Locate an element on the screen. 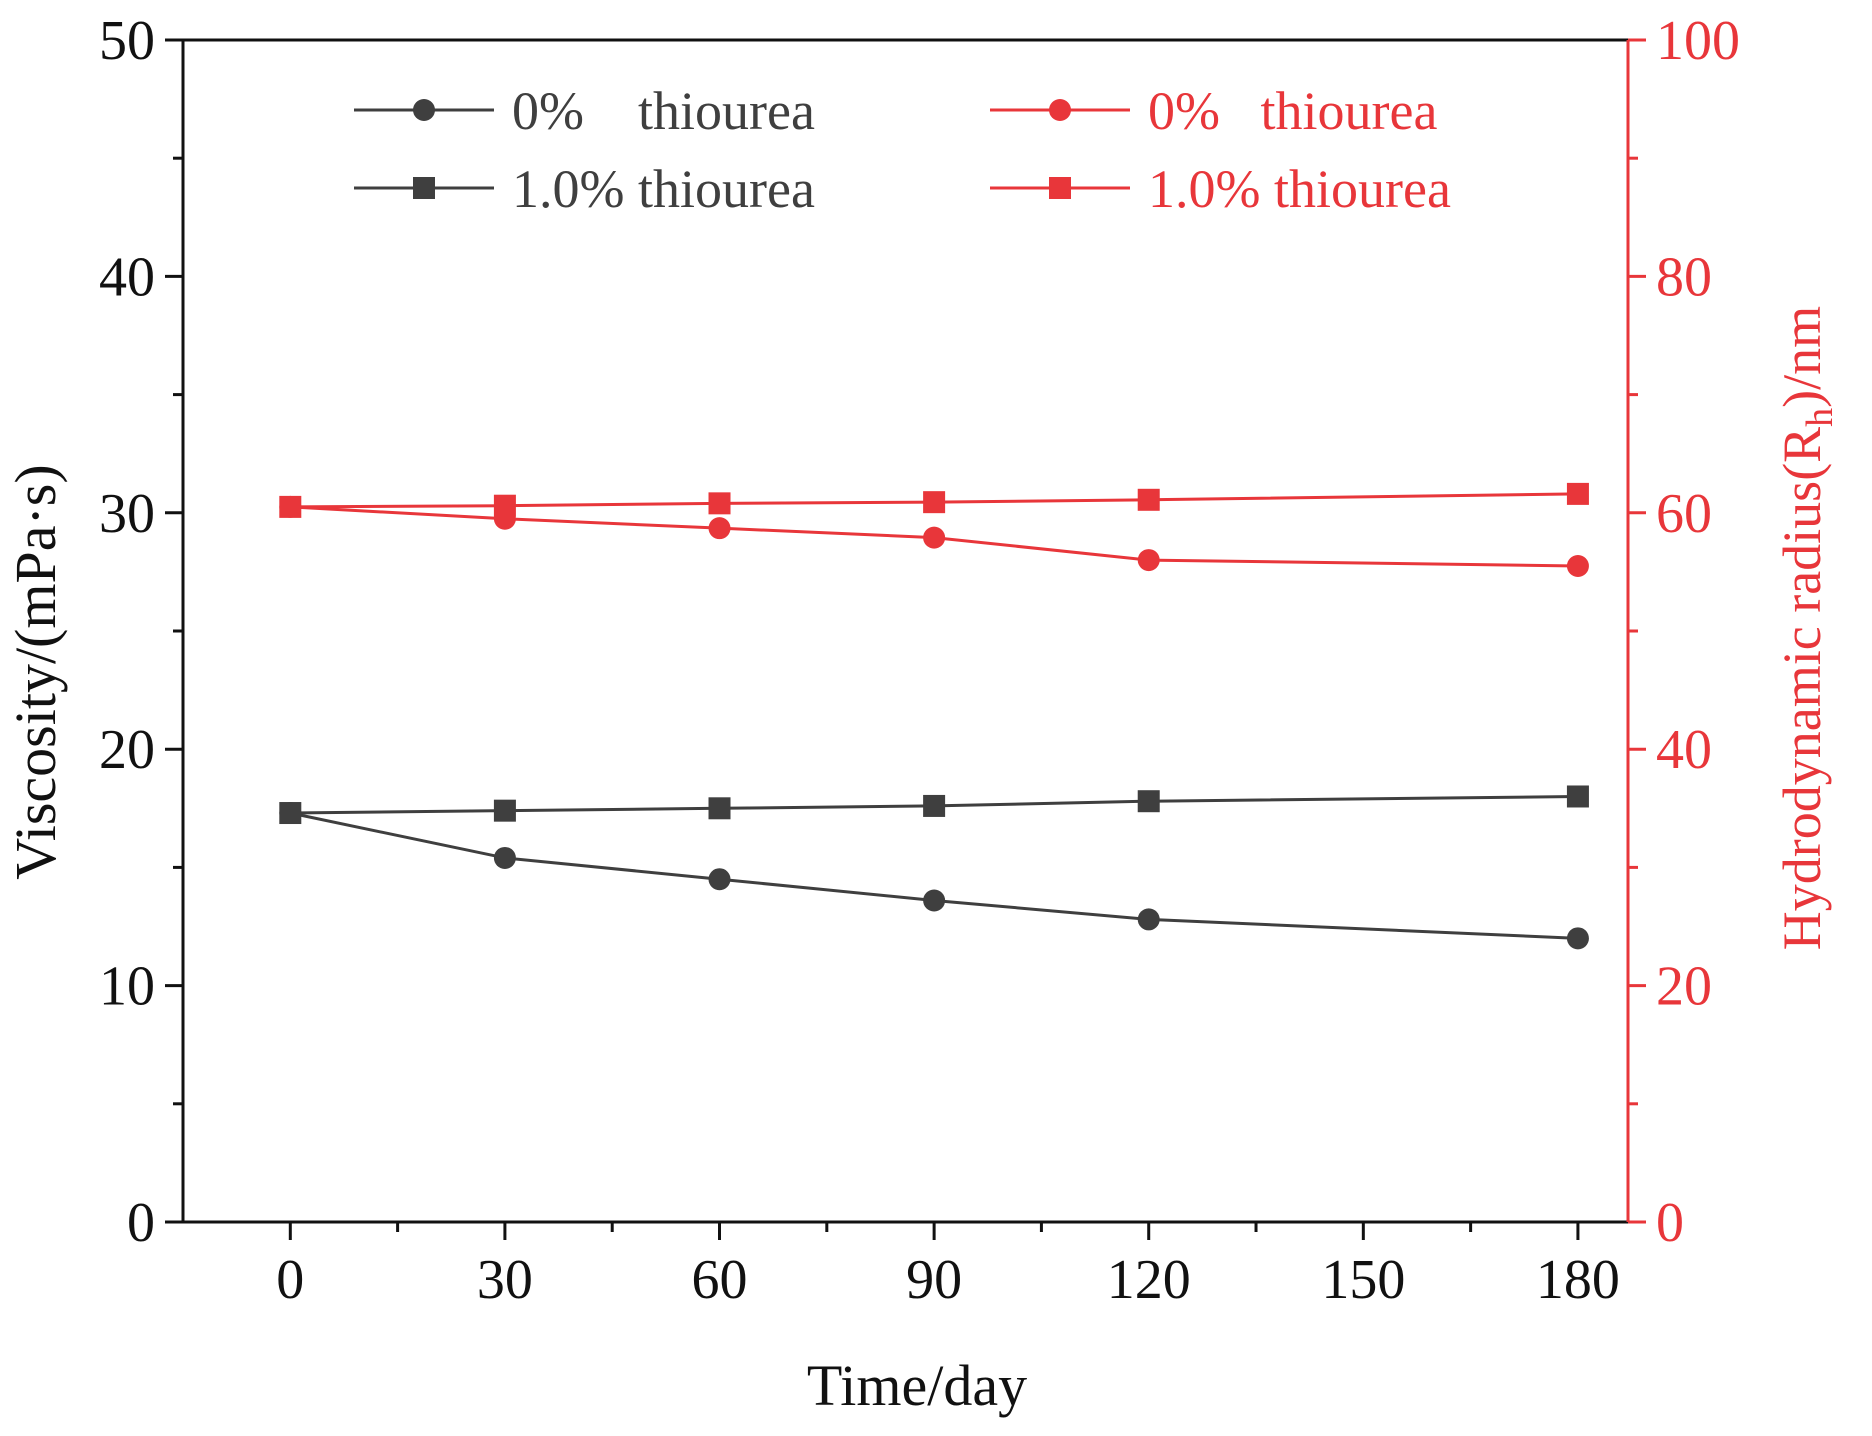 This screenshot has width=1872, height=1436. right-tick-label: 80 is located at coordinates (1684, 277).